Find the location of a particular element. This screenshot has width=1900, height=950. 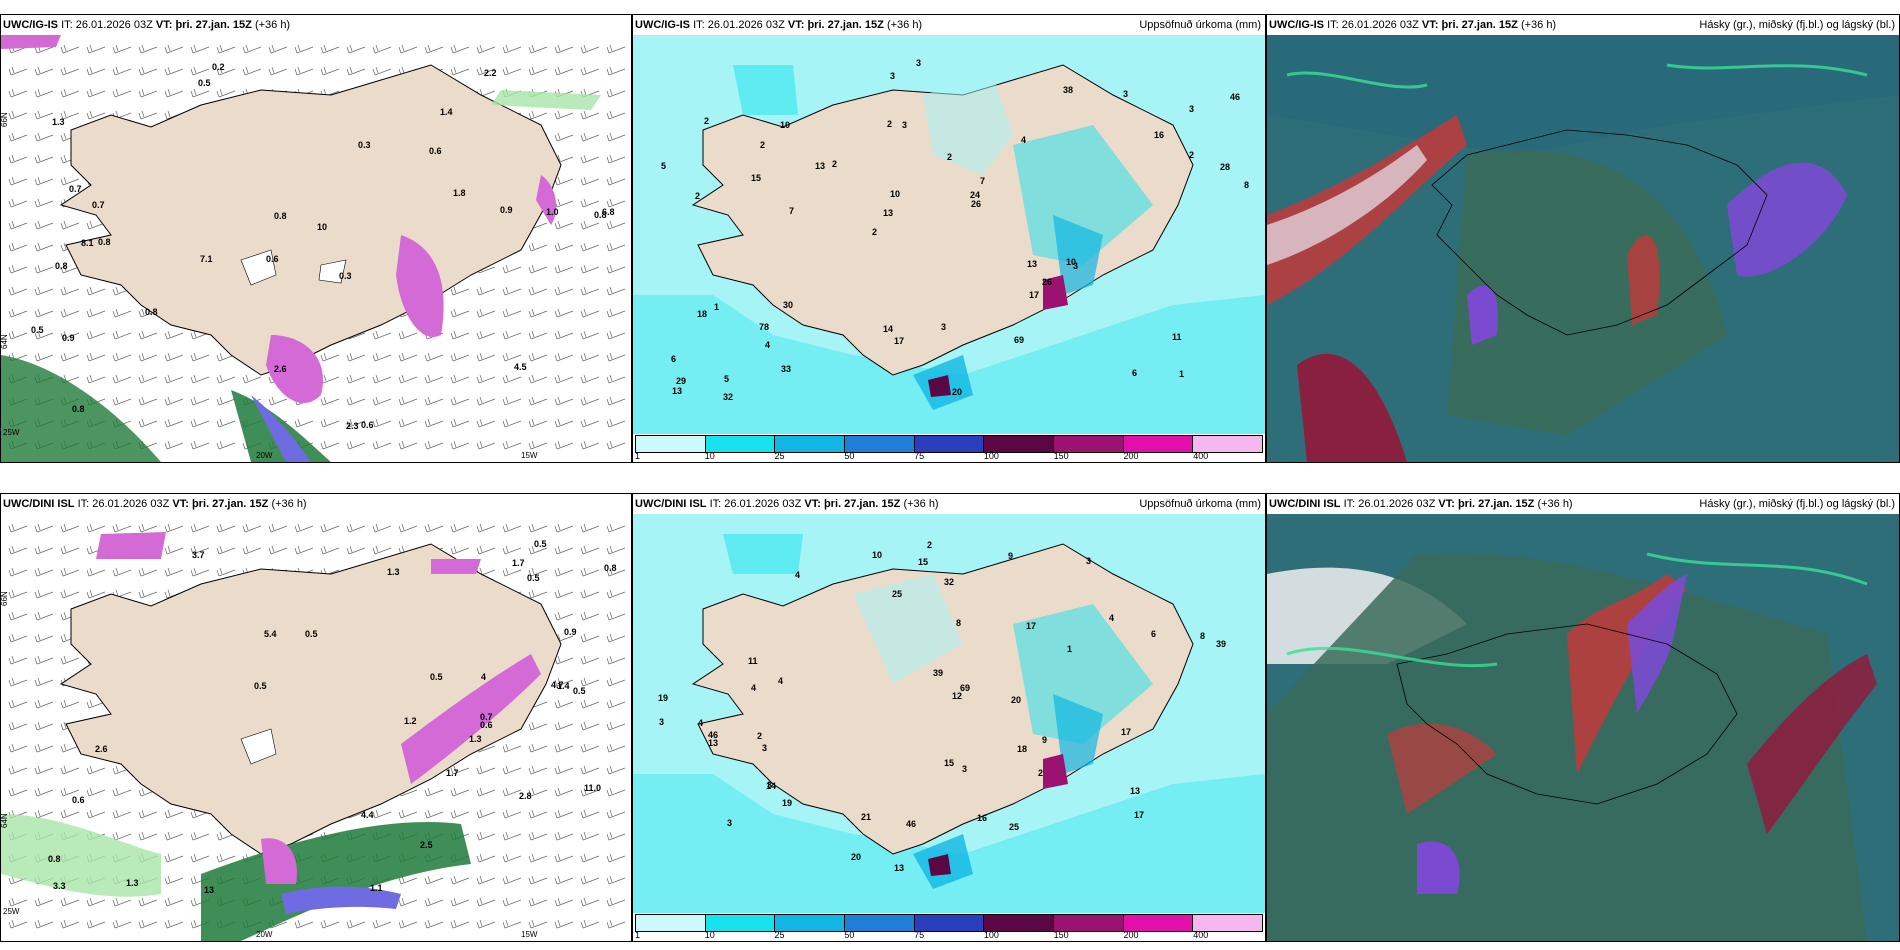

map-value-label: 39 is located at coordinates (938, 673).